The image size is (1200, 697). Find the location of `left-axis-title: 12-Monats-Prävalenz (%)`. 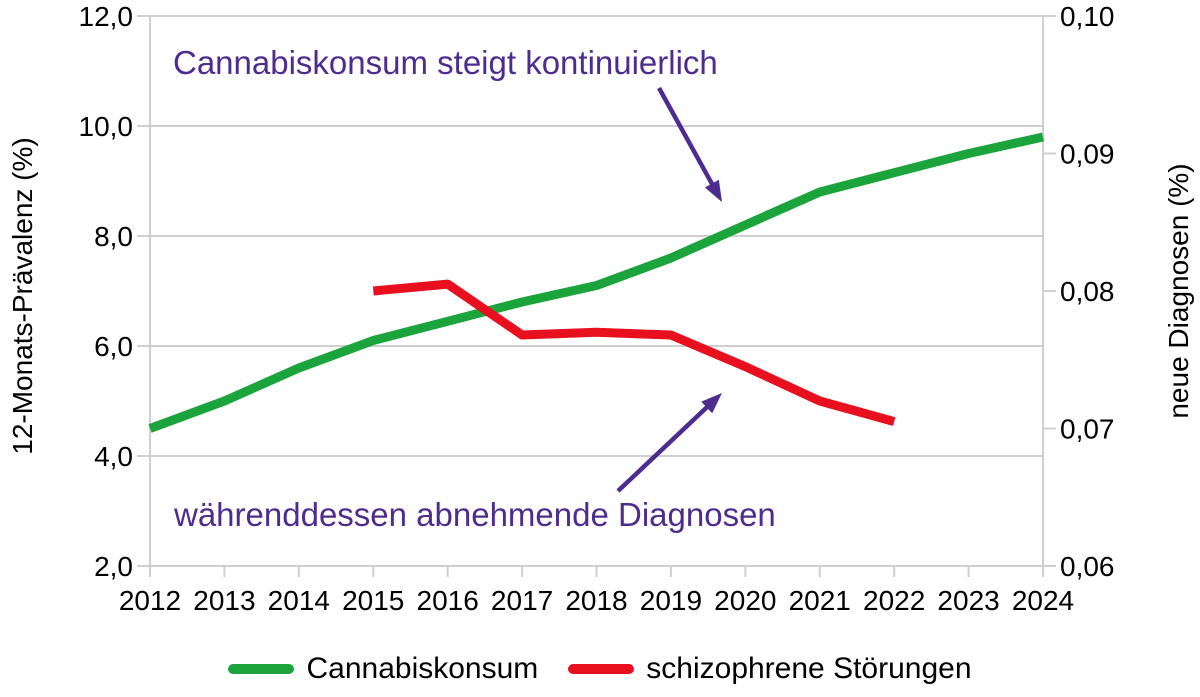

left-axis-title: 12-Monats-Prävalenz (%) is located at coordinates (22, 296).